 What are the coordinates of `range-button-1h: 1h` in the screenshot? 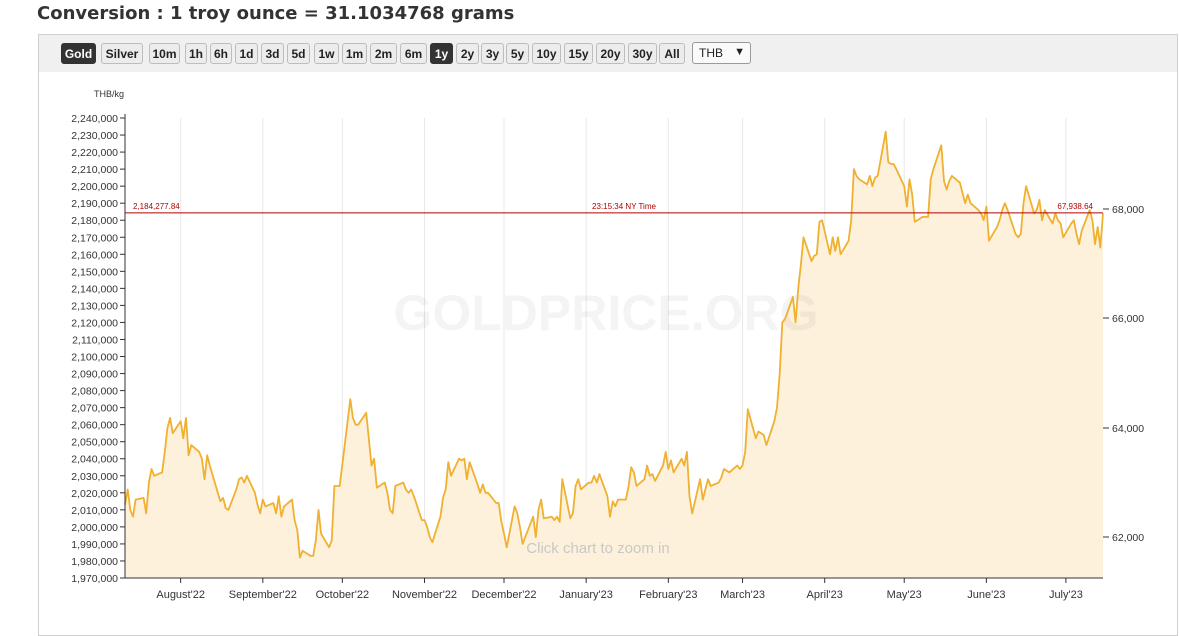 It's located at (196, 53).